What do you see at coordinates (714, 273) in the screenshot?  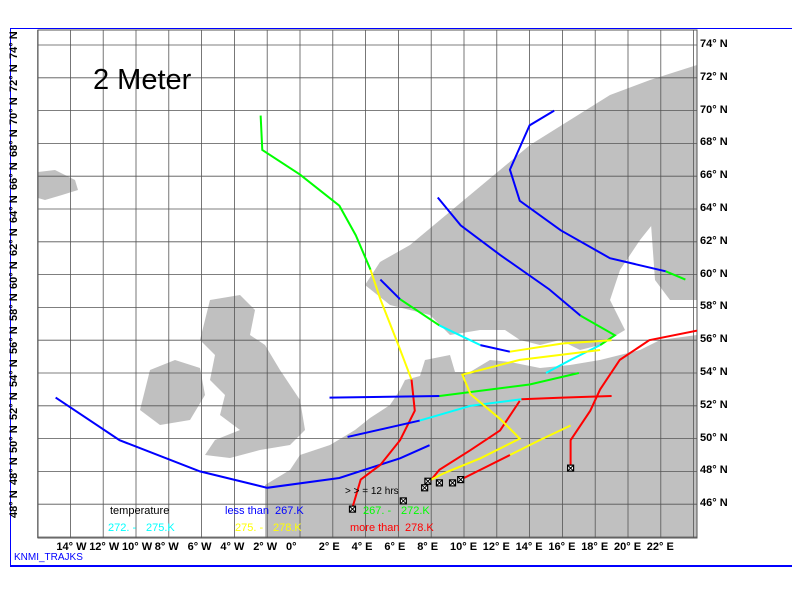 I see `lat-label-right: 60° N` at bounding box center [714, 273].